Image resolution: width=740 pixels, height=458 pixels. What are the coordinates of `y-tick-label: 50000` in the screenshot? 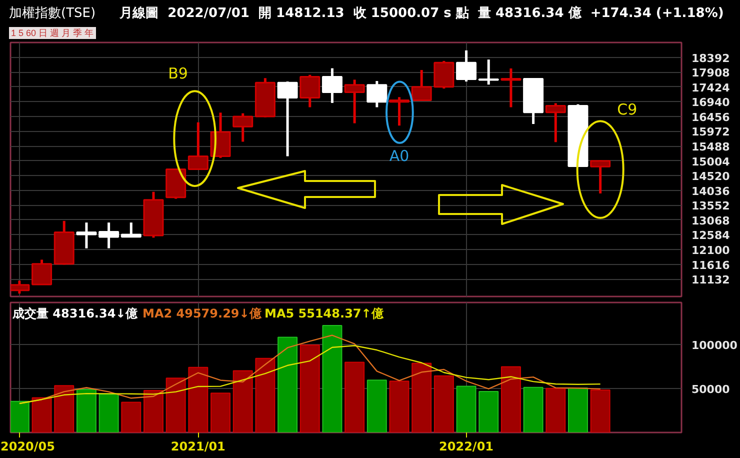 It's located at (711, 389).